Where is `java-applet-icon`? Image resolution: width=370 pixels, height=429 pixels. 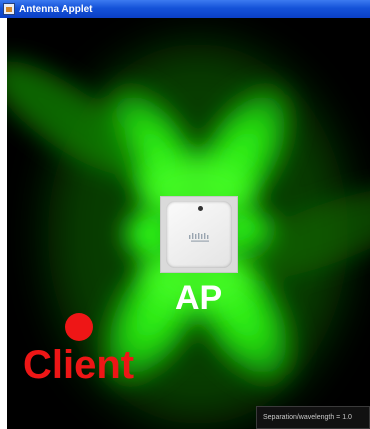
java-applet-icon is located at coordinates (9, 9).